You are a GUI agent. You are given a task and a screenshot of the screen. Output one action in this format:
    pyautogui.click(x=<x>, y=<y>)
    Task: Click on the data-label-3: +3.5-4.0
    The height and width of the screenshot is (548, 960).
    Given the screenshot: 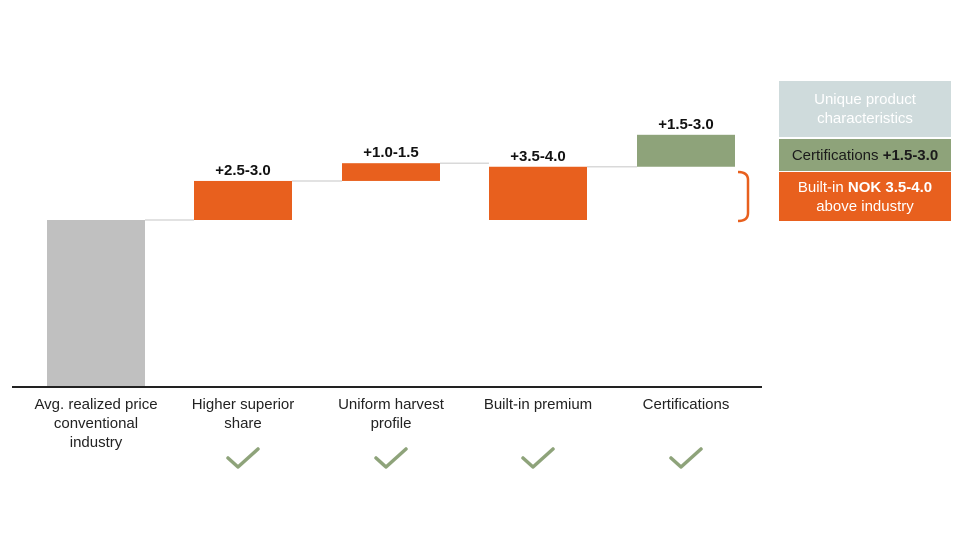 What is the action you would take?
    pyautogui.click(x=537, y=156)
    